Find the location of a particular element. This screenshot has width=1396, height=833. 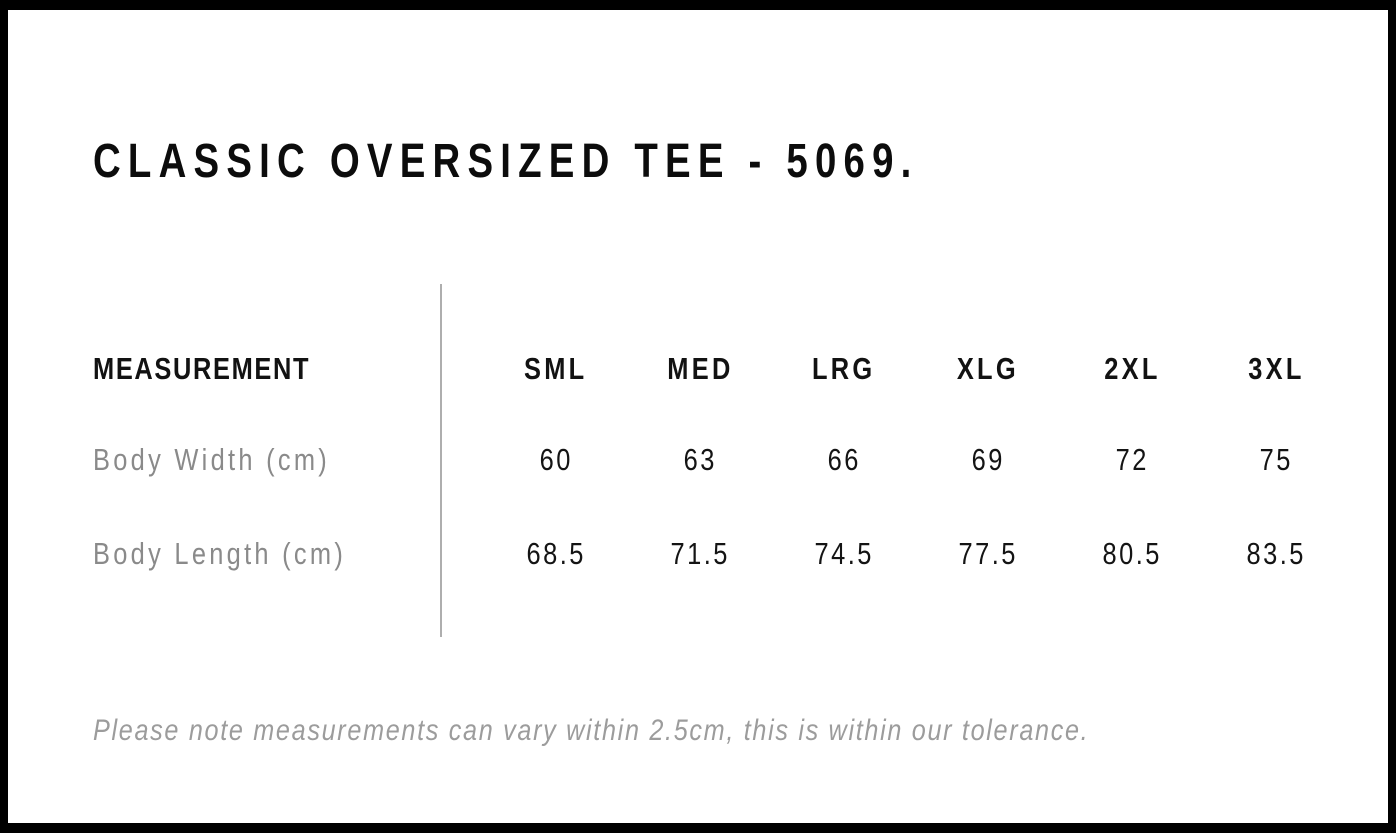

size-chart-header-row: MEASUREMENT SML MED LRG XLG 2XL 3XL is located at coordinates (720, 369).